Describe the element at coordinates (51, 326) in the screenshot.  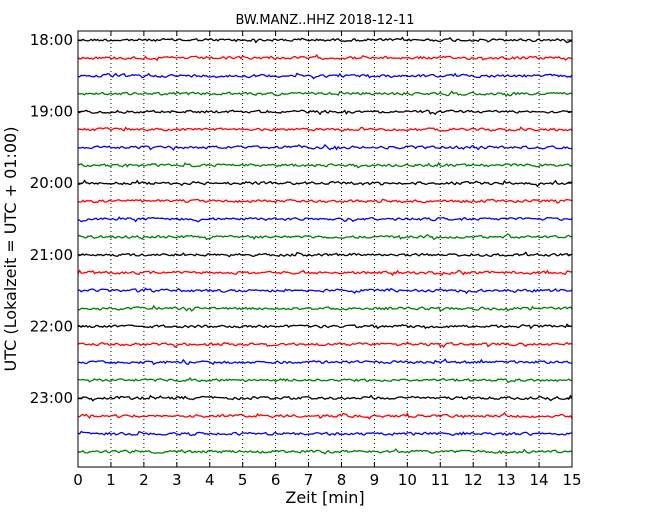
I see `y-tick-label: 22:00` at that location.